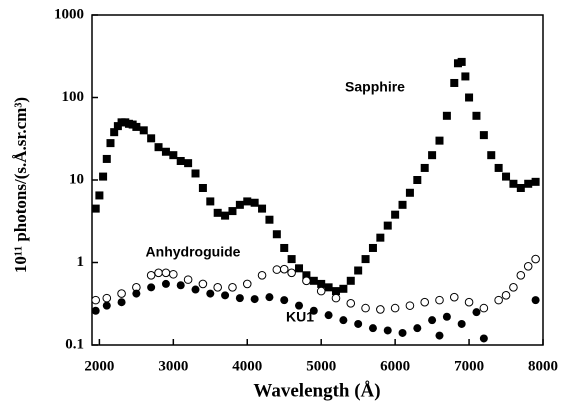 Image resolution: width=572 pixels, height=402 pixels. What do you see at coordinates (395, 366) in the screenshot?
I see `x-tick-label: 6000` at bounding box center [395, 366].